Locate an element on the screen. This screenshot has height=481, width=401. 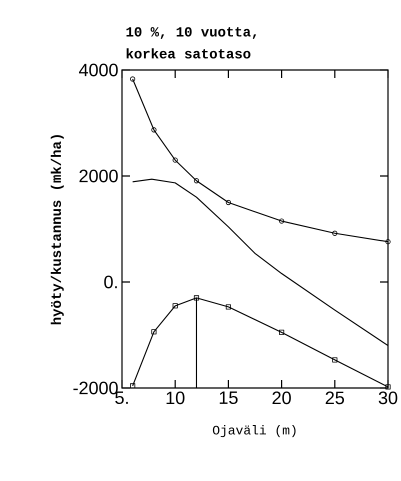
chart-subtitle: korkea satotaso is located at coordinates (188, 53).